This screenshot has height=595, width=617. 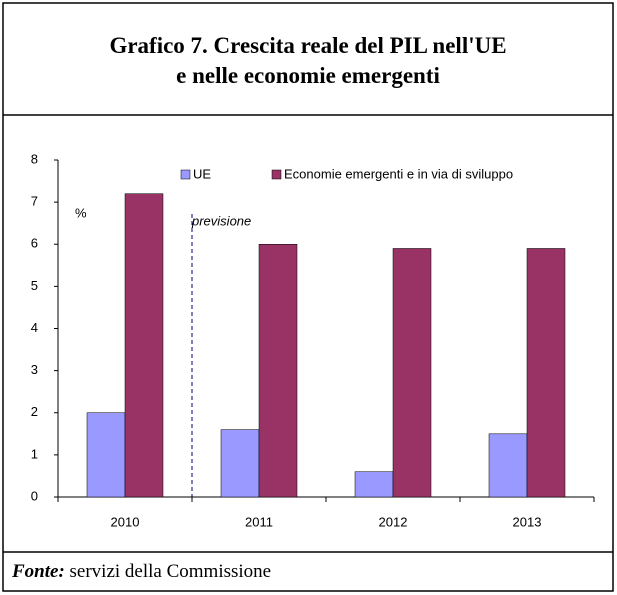 I want to click on y-tick-label: 5, so click(x=34, y=285).